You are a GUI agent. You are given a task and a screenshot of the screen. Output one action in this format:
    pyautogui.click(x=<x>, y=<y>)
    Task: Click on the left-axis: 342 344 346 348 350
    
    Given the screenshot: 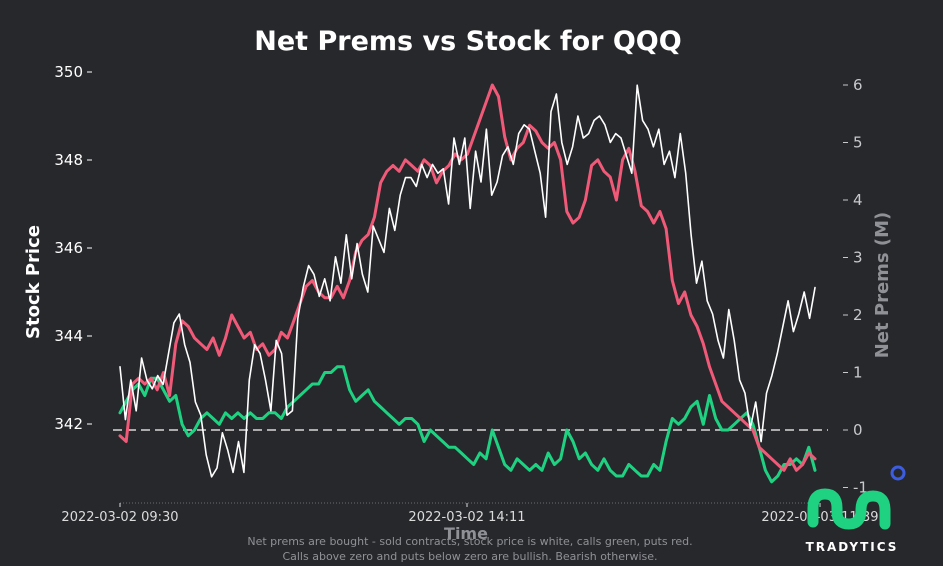 What is the action you would take?
    pyautogui.click(x=73, y=248)
    